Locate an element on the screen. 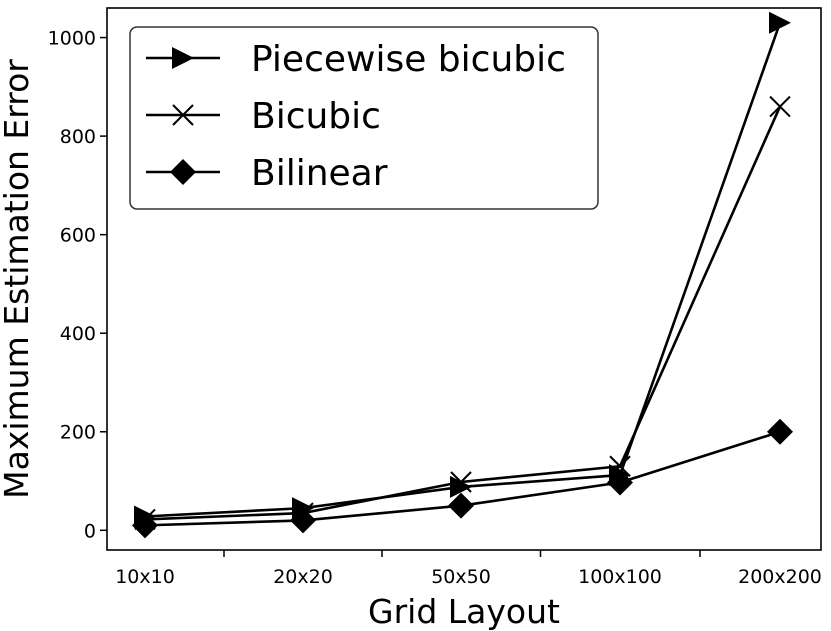 The height and width of the screenshot is (631, 831). x-tick-label: 100x100 is located at coordinates (620, 577).